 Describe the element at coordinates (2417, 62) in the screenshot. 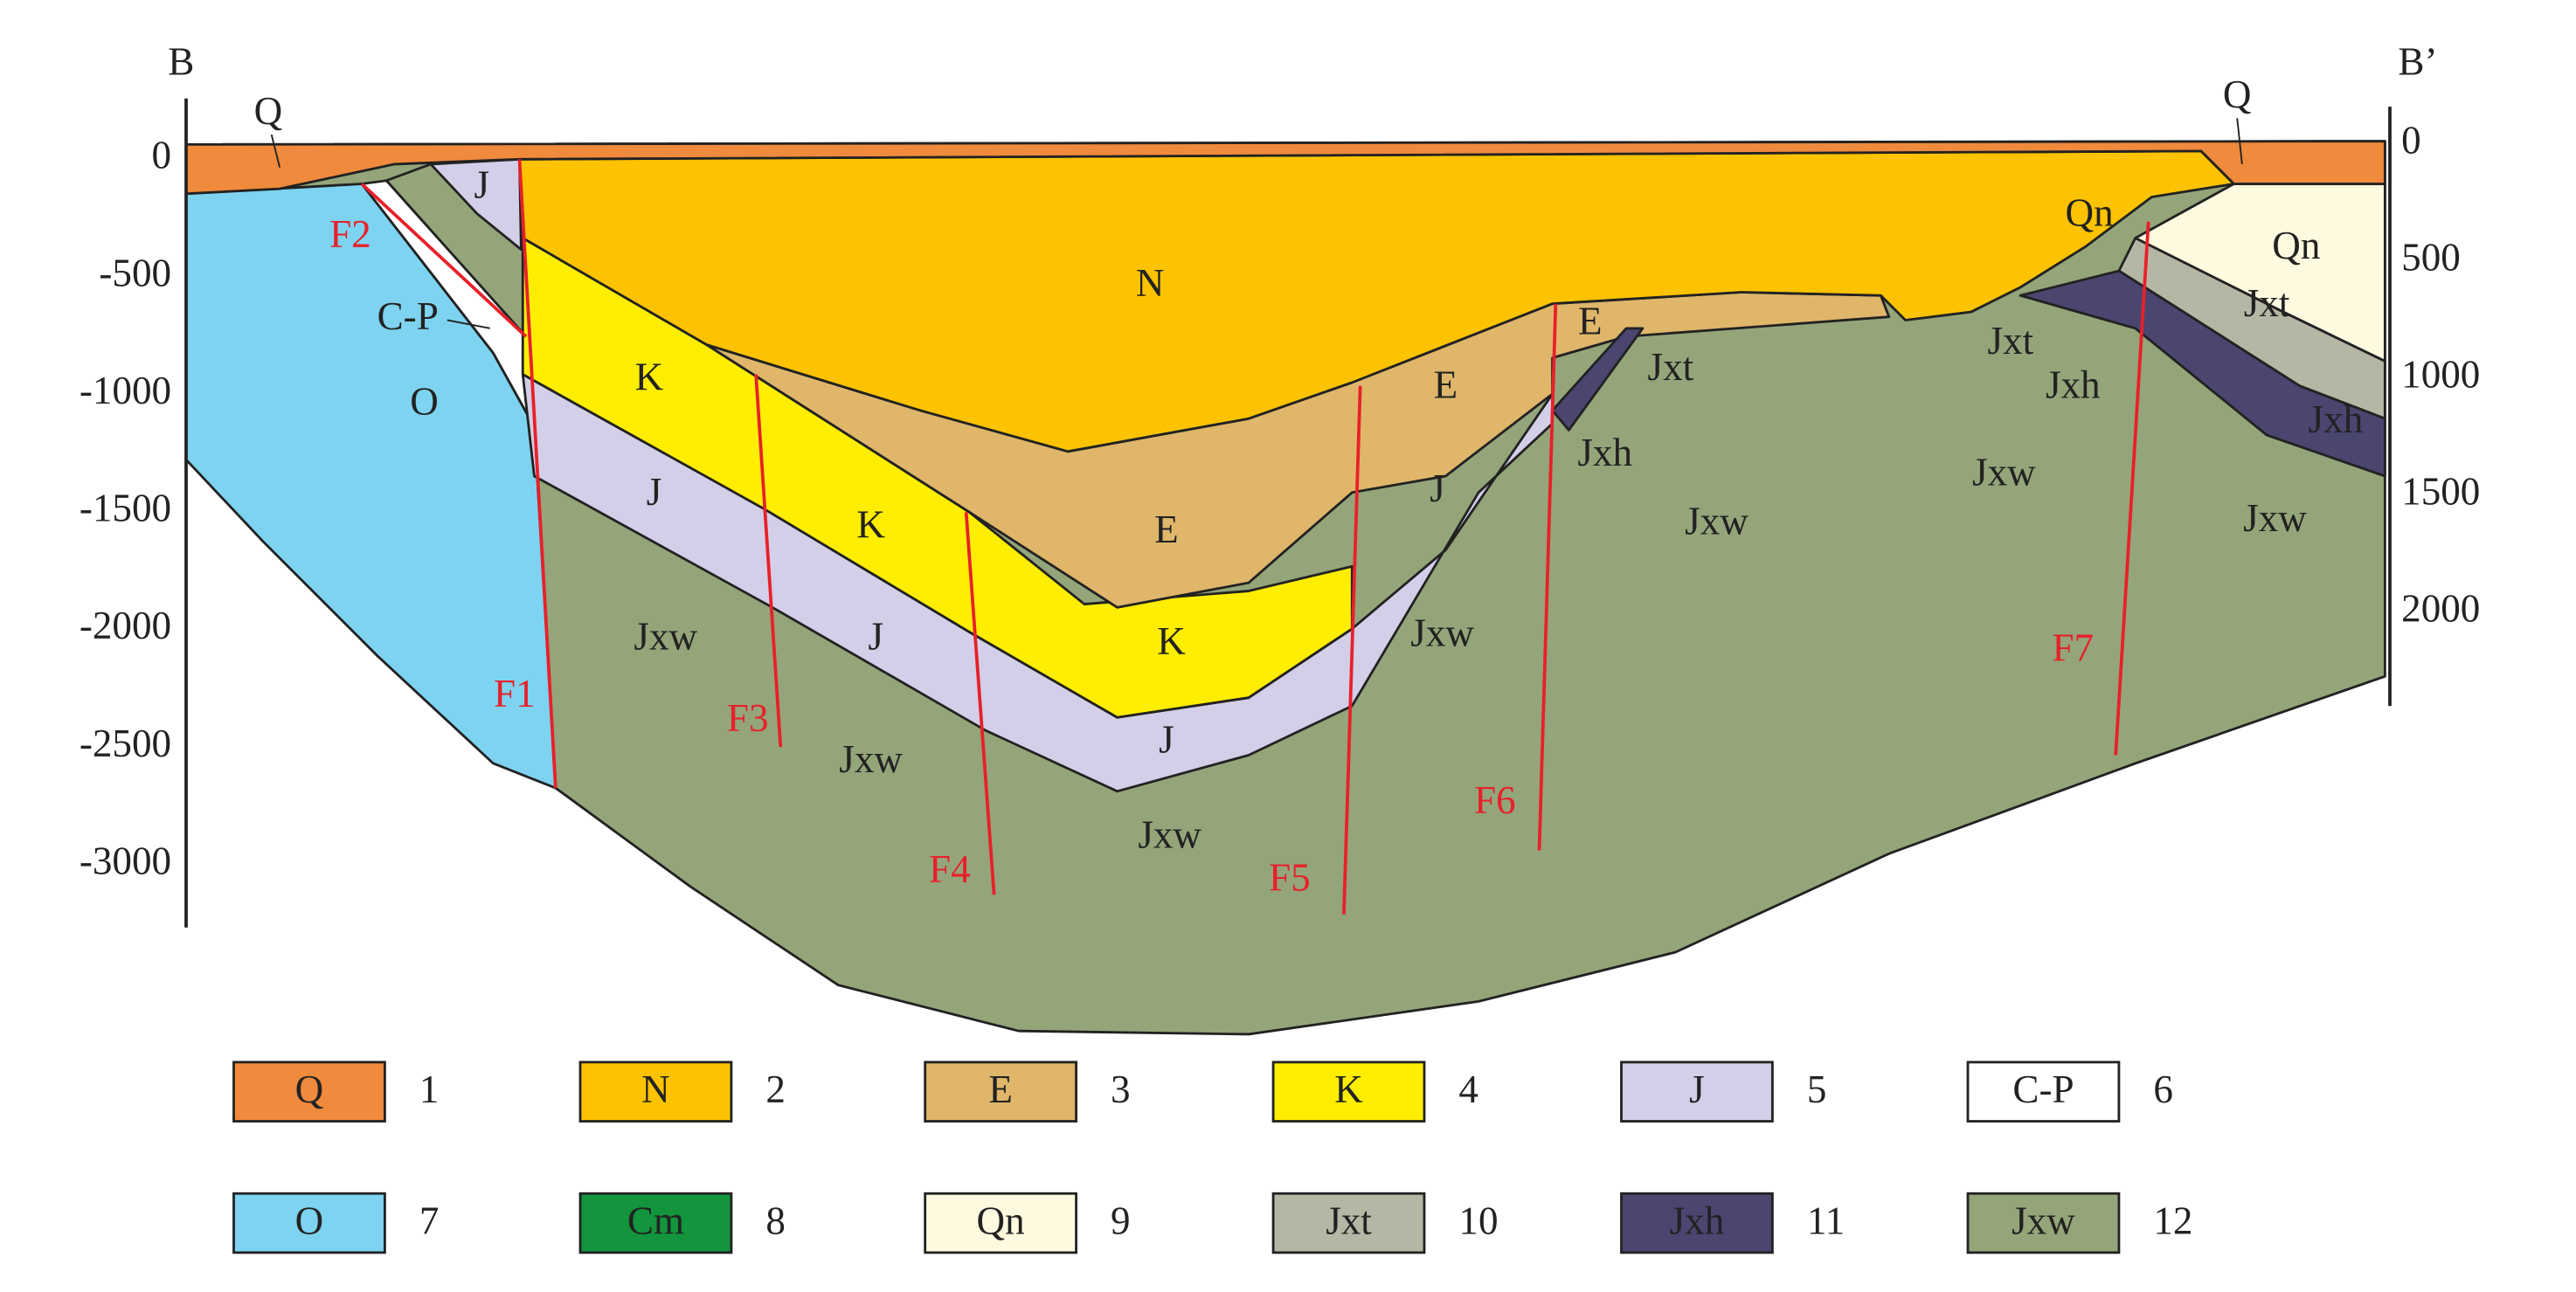

I see `section-end-label: B’` at that location.